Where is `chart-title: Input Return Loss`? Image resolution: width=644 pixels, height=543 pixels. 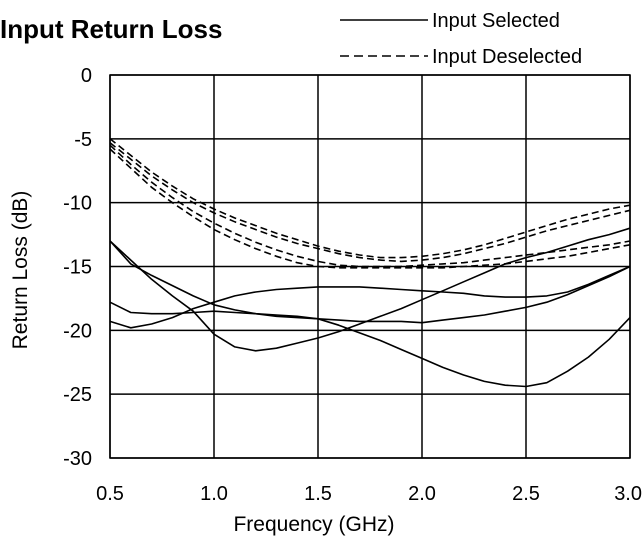 chart-title: Input Return Loss is located at coordinates (111, 29).